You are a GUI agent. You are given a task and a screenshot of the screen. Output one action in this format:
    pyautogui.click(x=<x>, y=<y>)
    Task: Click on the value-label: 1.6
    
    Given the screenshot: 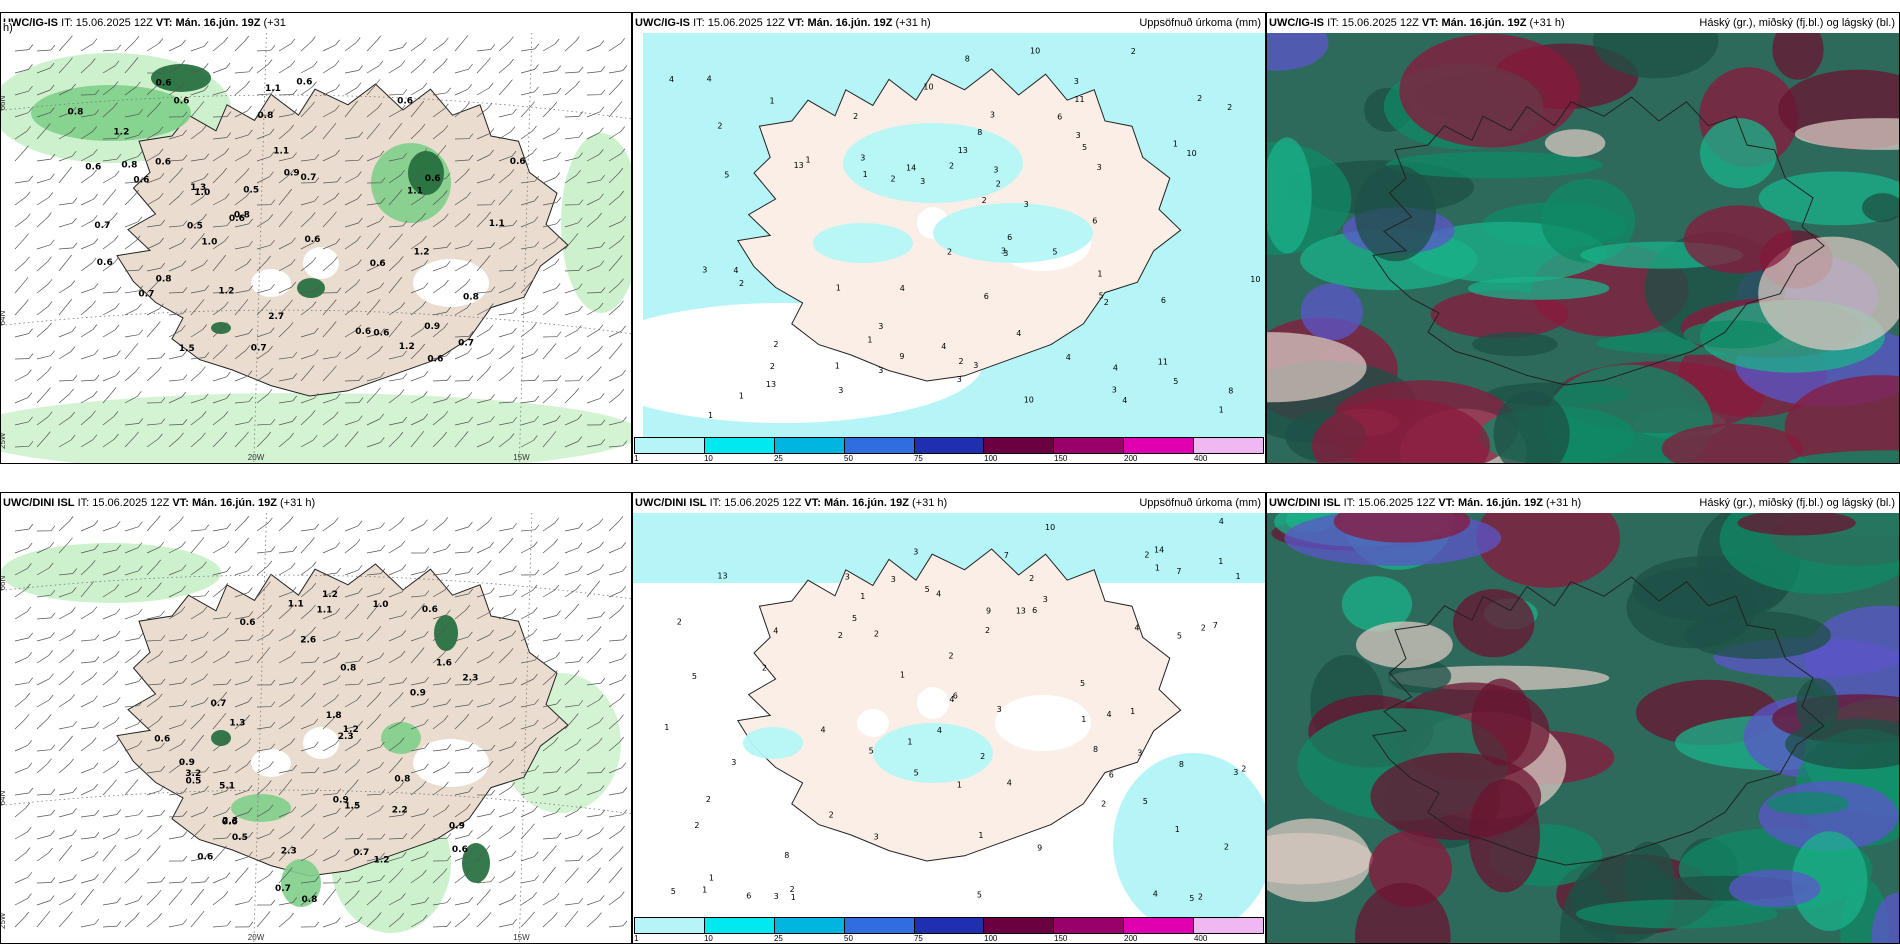 What is the action you would take?
    pyautogui.click(x=444, y=664)
    